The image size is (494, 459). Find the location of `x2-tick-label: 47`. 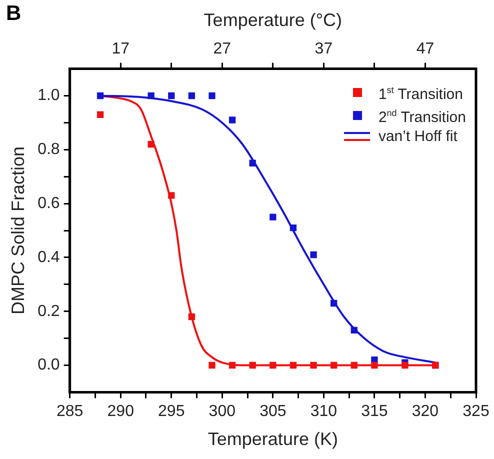

x2-tick-label: 47 is located at coordinates (425, 49).